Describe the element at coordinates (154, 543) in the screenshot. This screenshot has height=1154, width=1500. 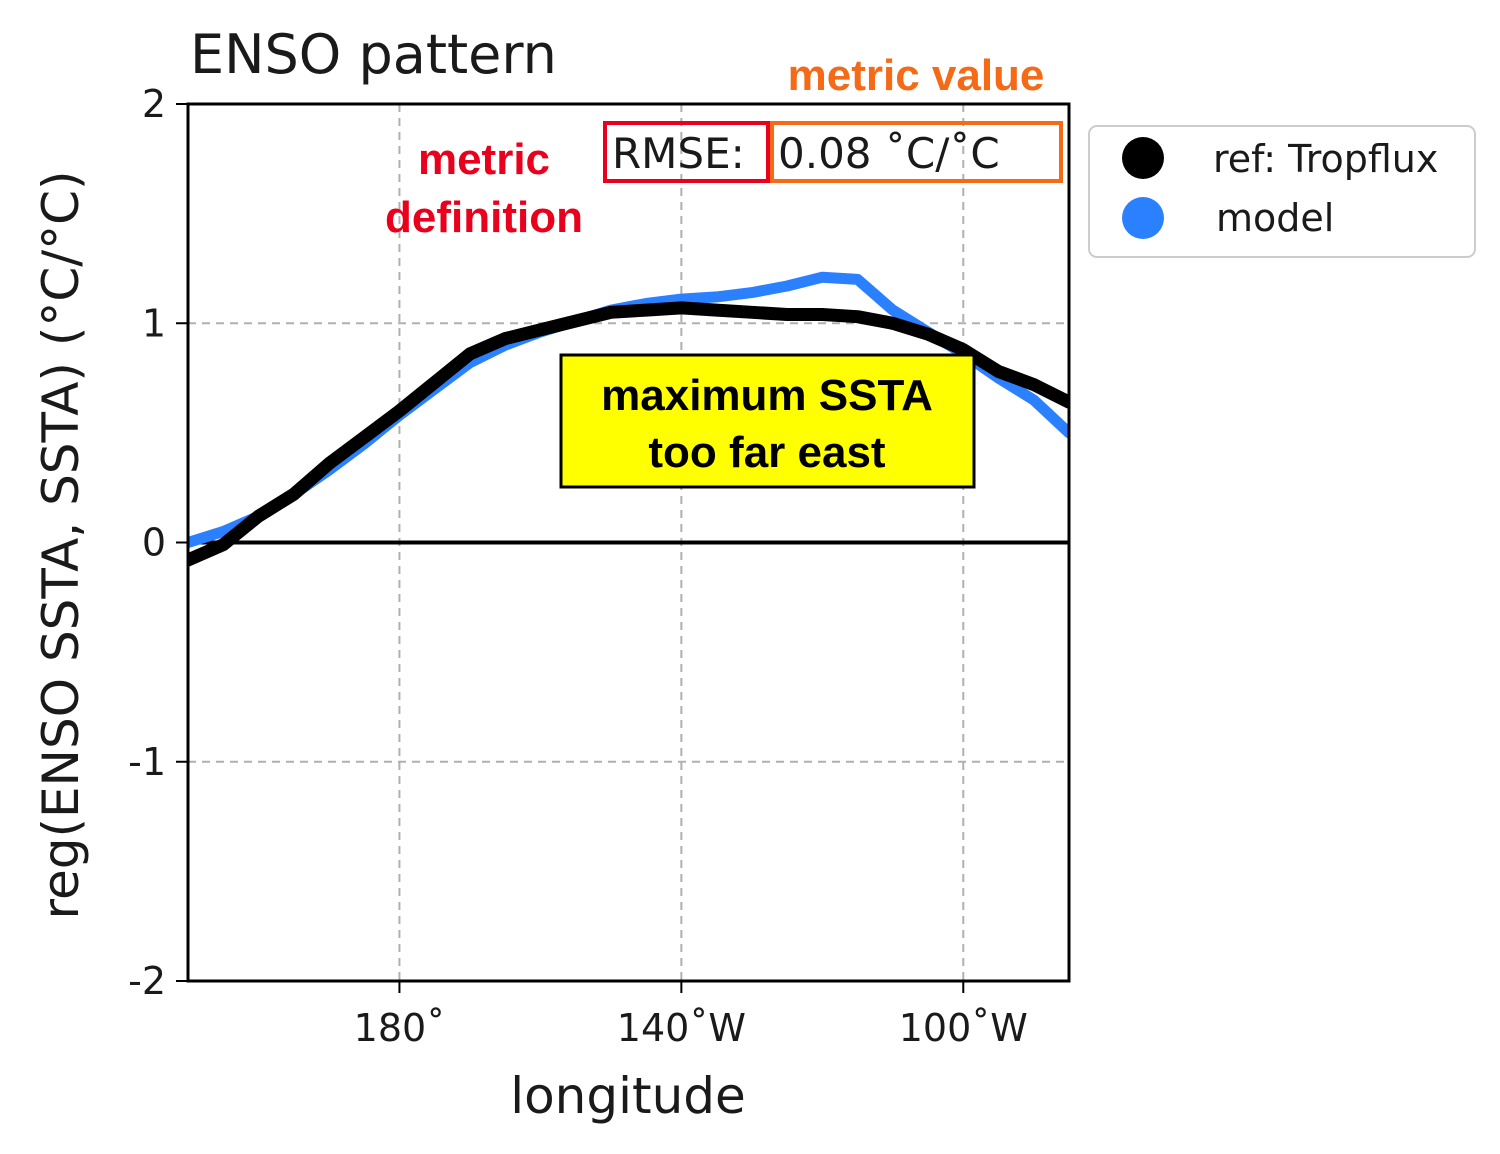
I see `y-tick-label: 0` at that location.